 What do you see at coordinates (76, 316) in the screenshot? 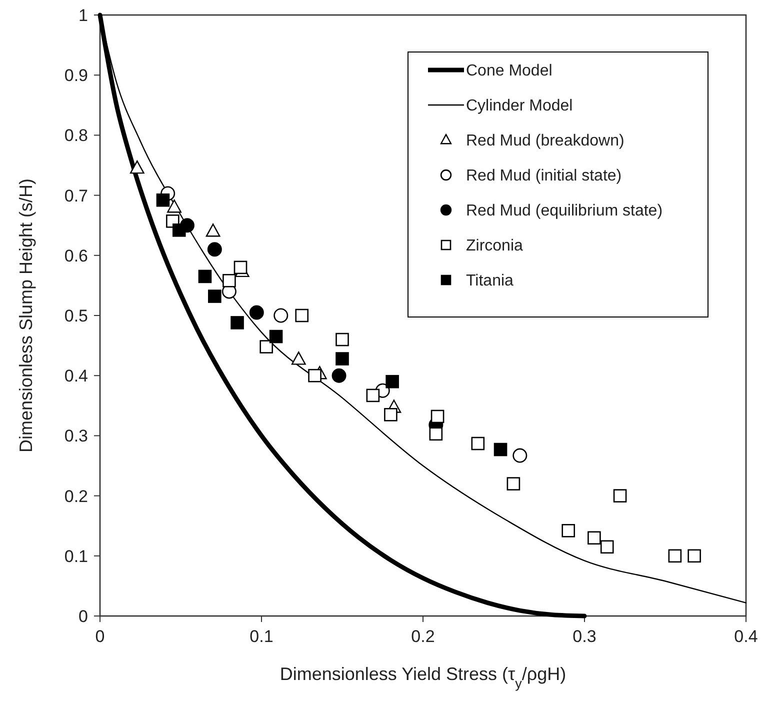
I see `y-tick-label: 0.5` at bounding box center [76, 316].